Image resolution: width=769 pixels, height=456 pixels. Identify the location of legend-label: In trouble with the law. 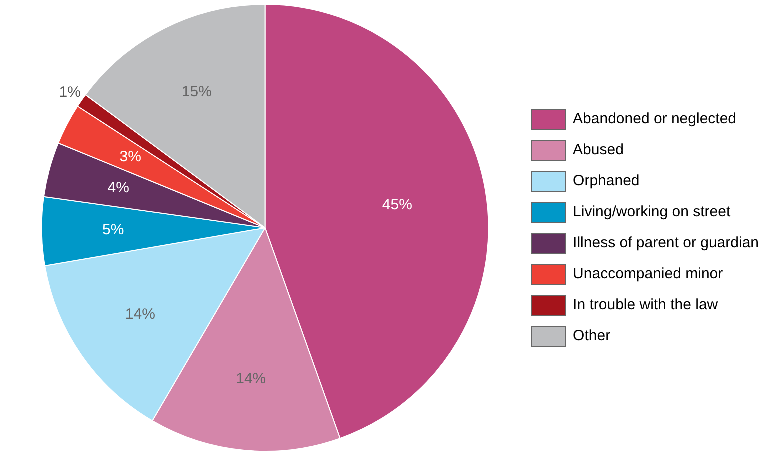
(645, 305).